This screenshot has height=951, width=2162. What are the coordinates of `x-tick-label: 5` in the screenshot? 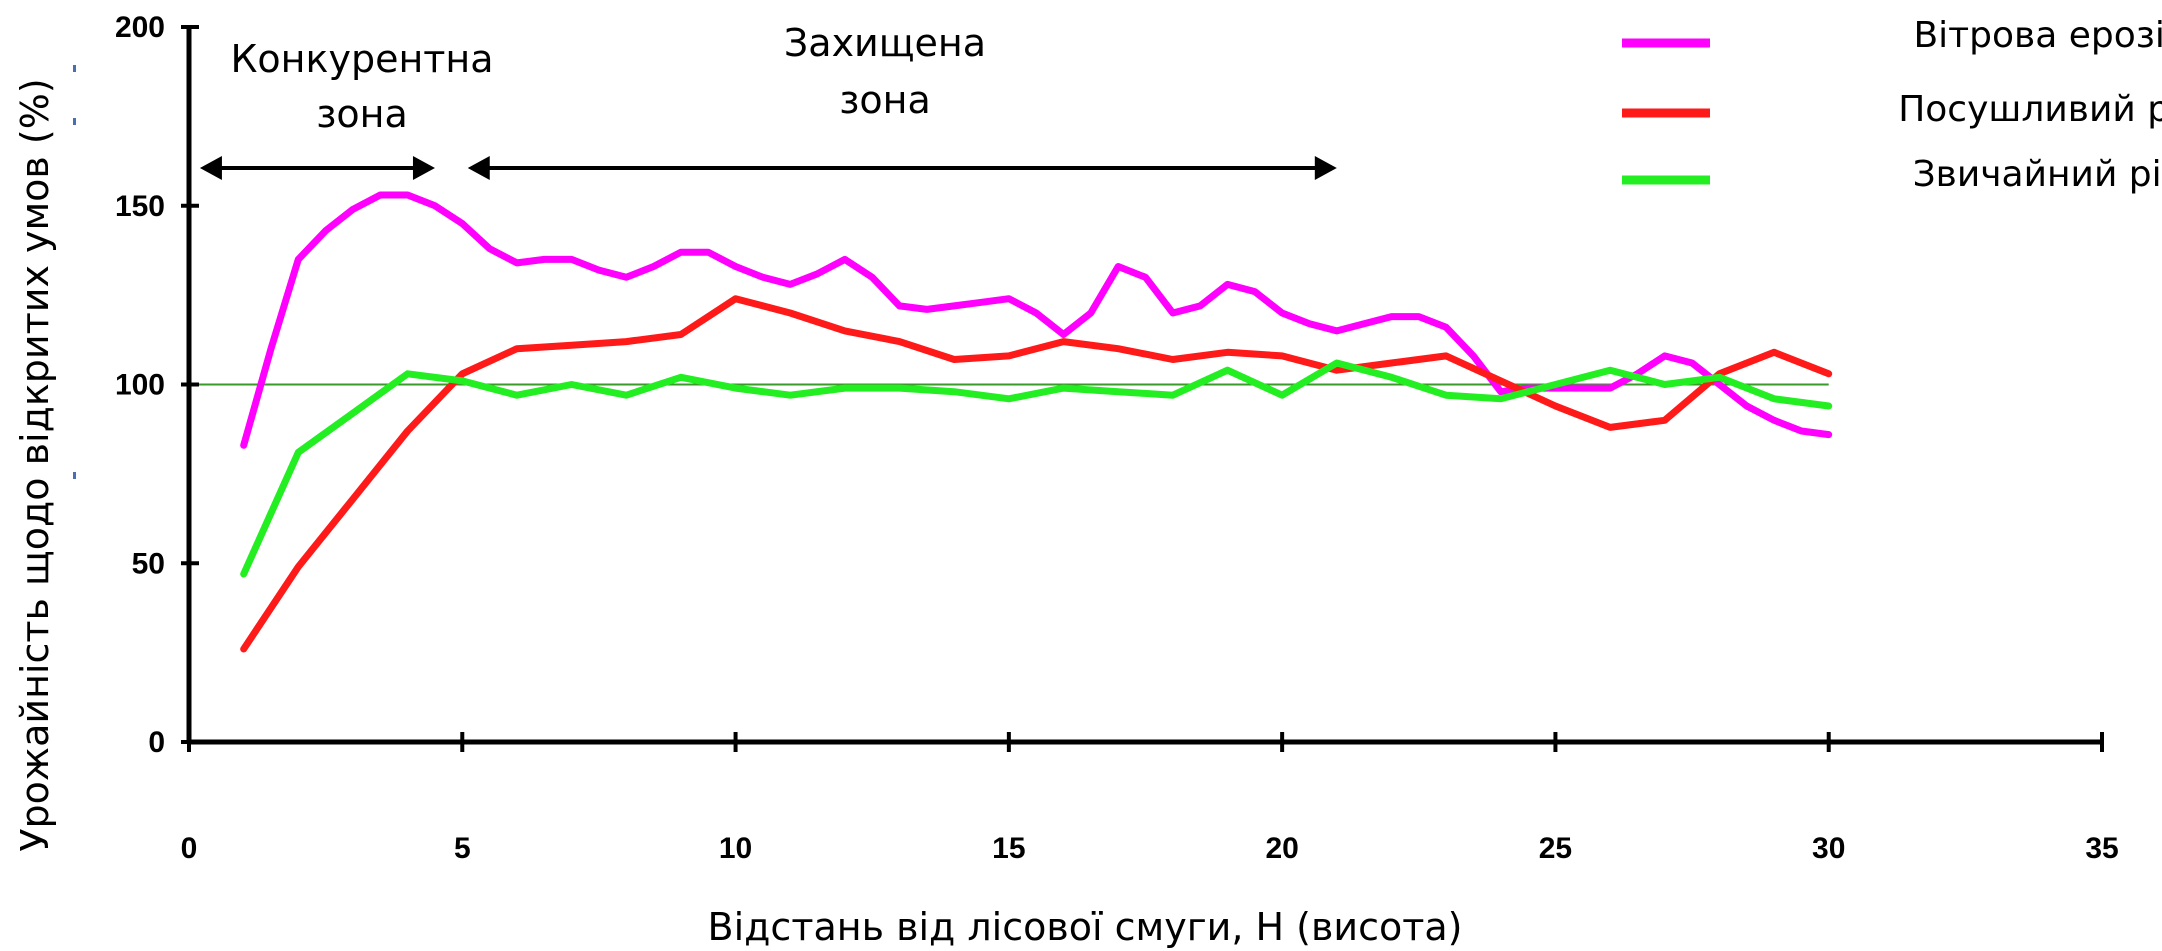 It's located at (462, 848).